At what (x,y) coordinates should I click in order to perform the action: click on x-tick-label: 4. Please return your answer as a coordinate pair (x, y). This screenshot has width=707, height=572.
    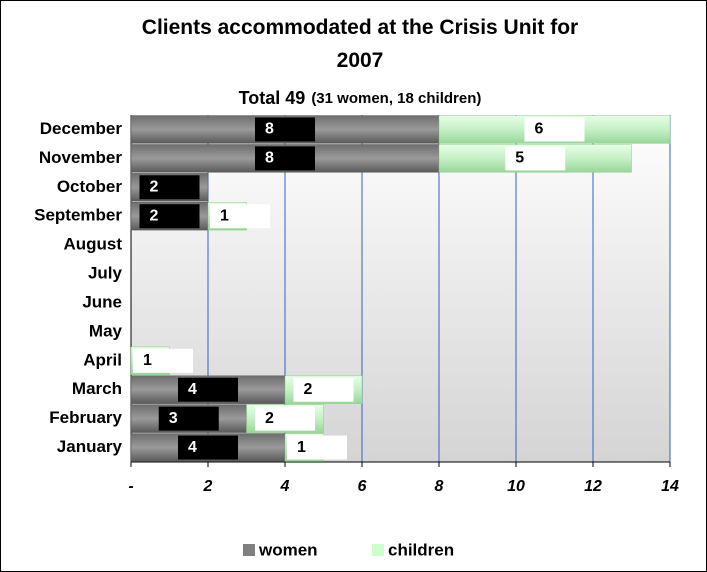
    Looking at the image, I should click on (285, 486).